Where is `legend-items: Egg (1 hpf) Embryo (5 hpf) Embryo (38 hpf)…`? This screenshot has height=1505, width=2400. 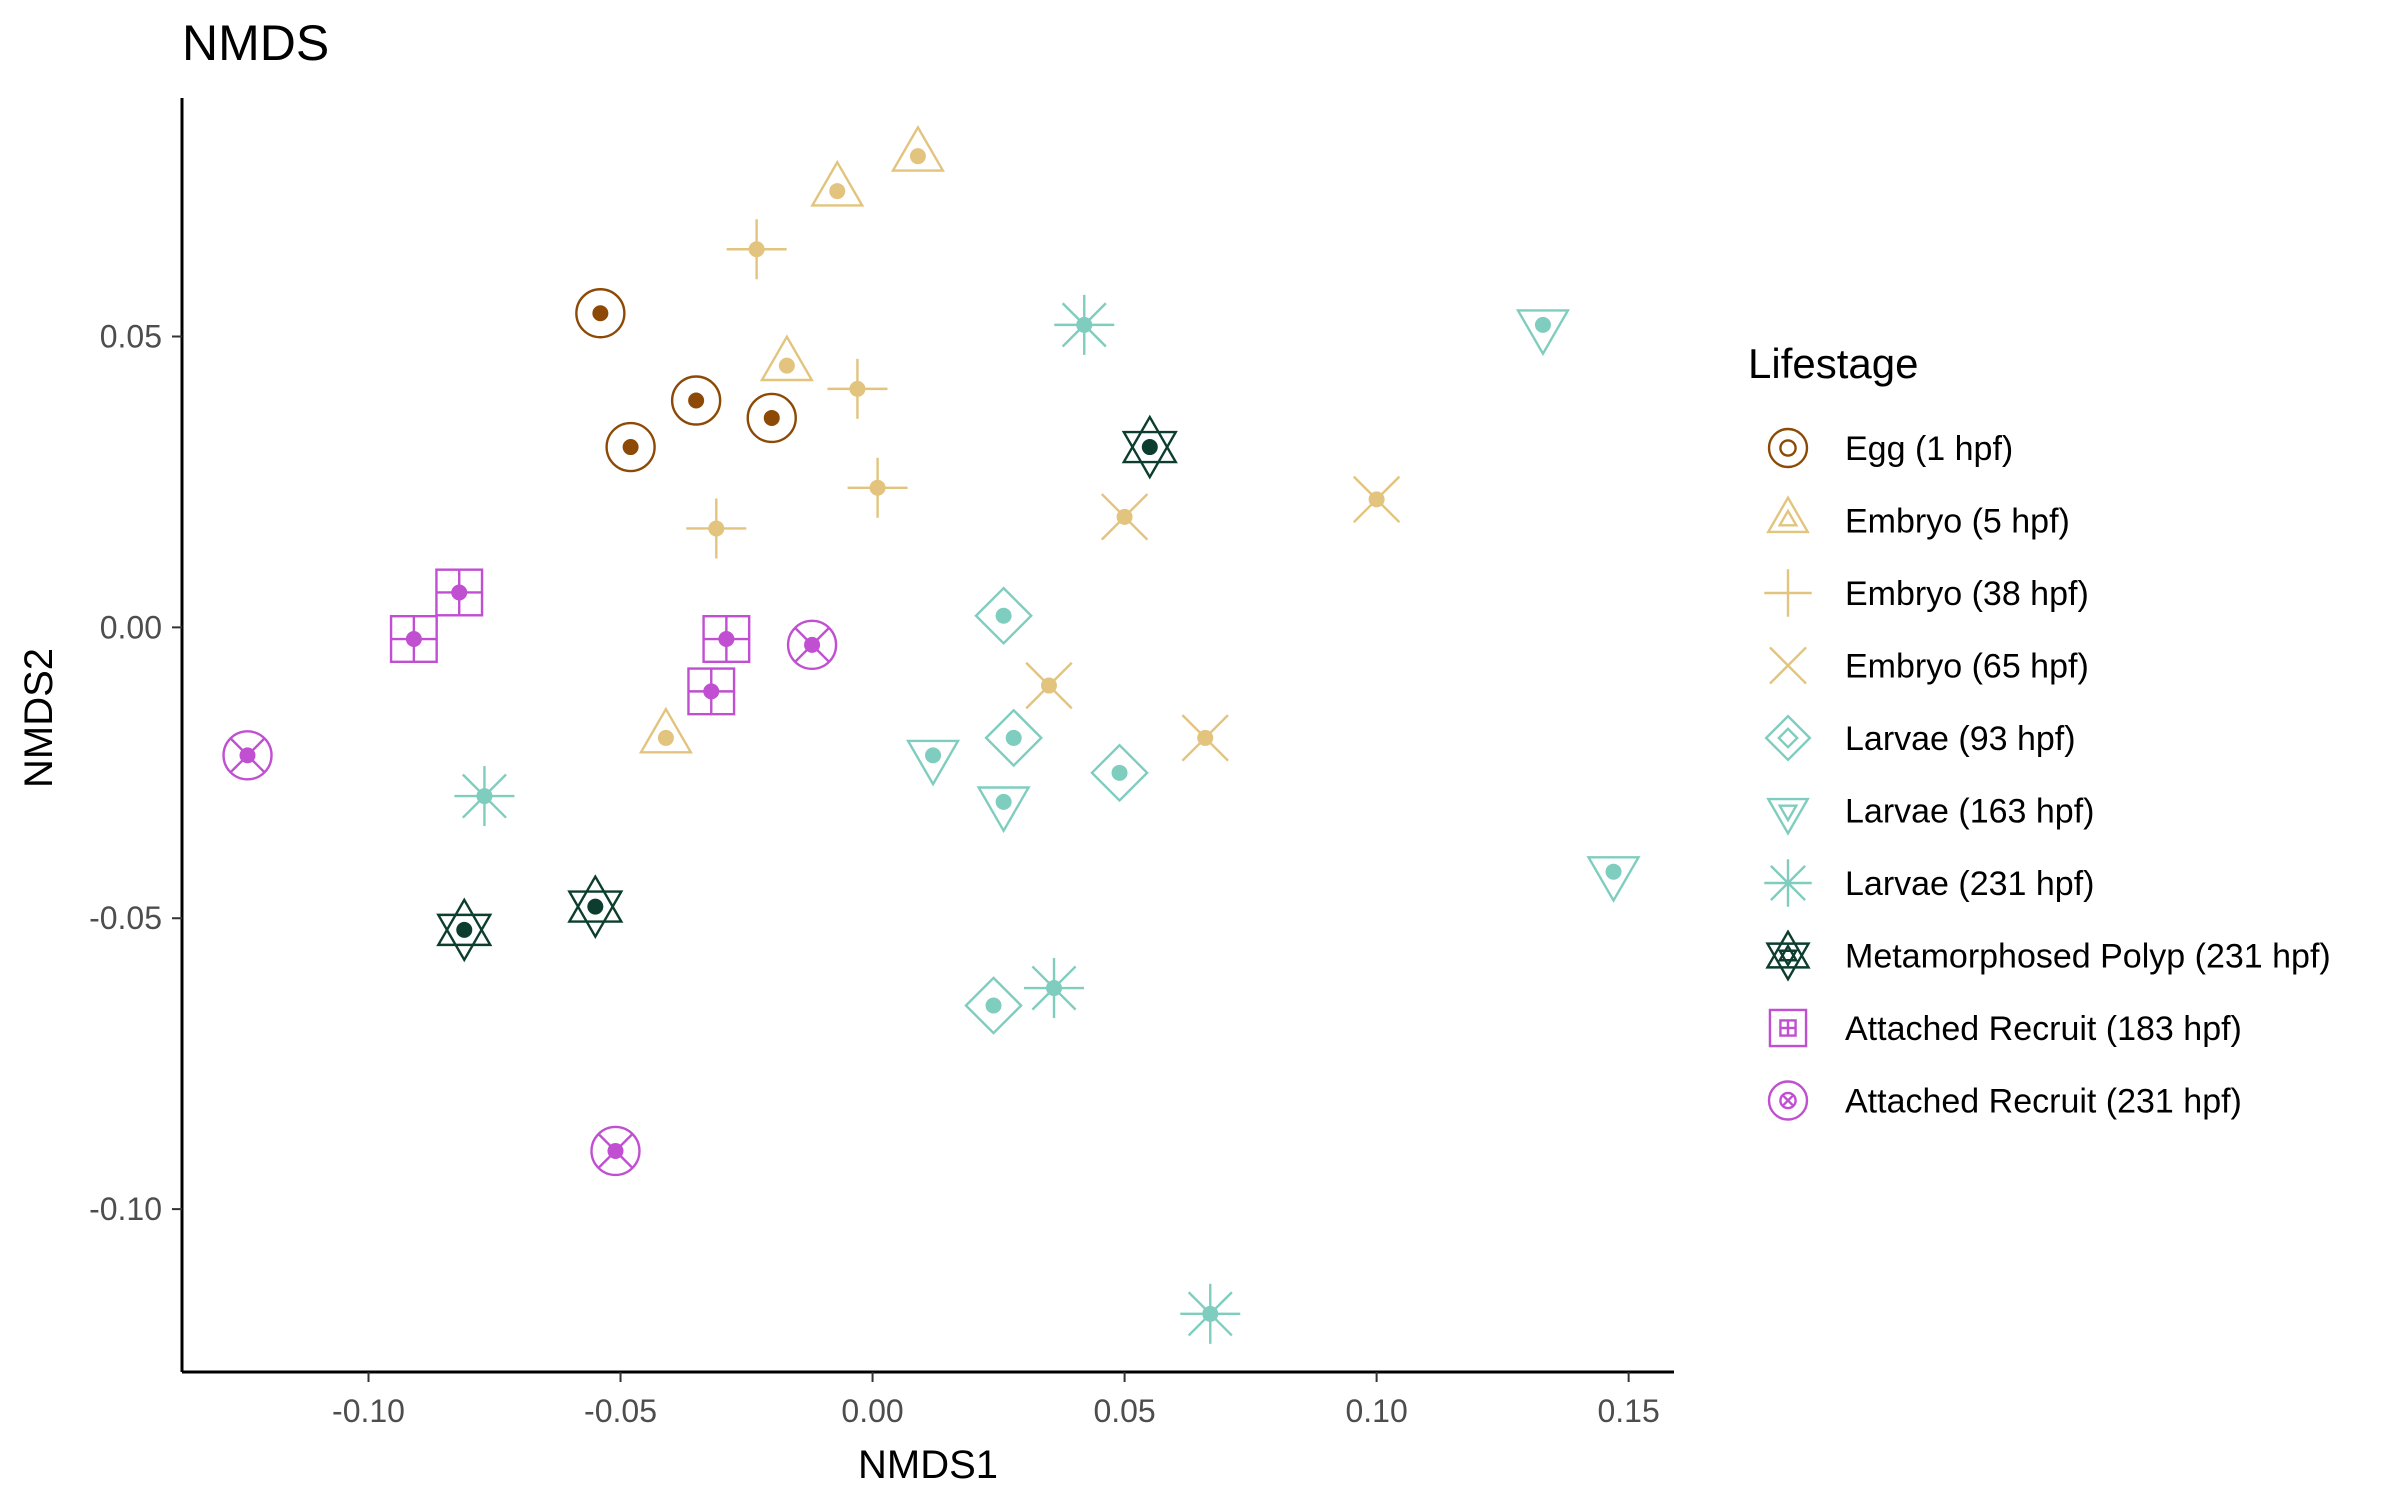 legend-items: Egg (1 hpf) Embryo (5 hpf) Embryo (38 hpf)… is located at coordinates (2047, 774).